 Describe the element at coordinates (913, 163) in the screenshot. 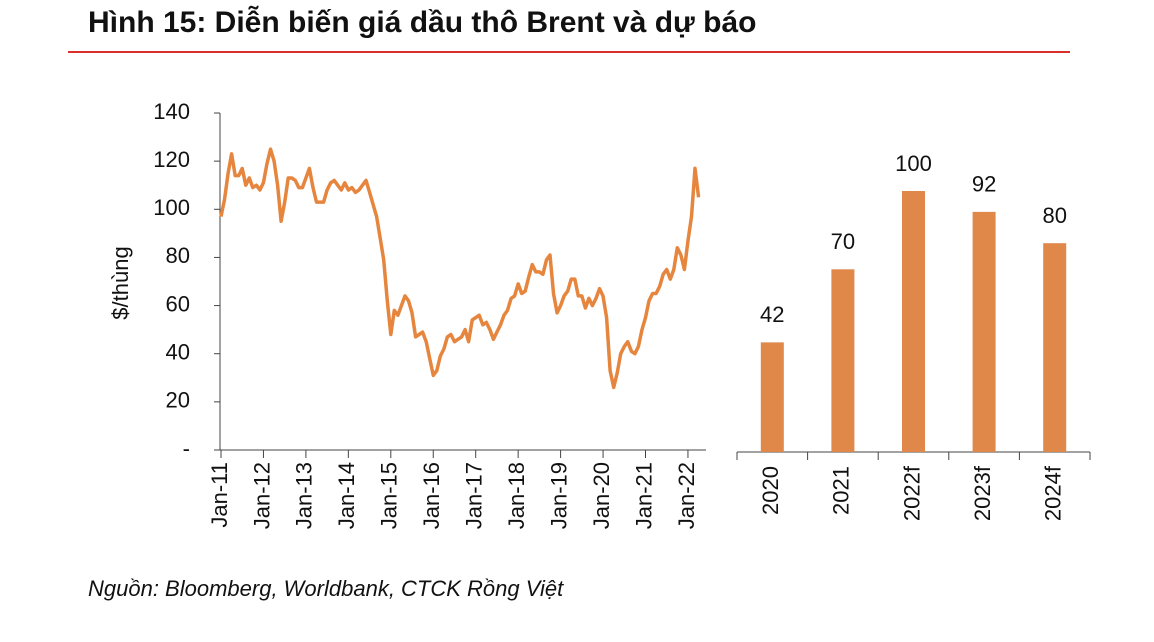

I see `bar-value-label: 100` at that location.